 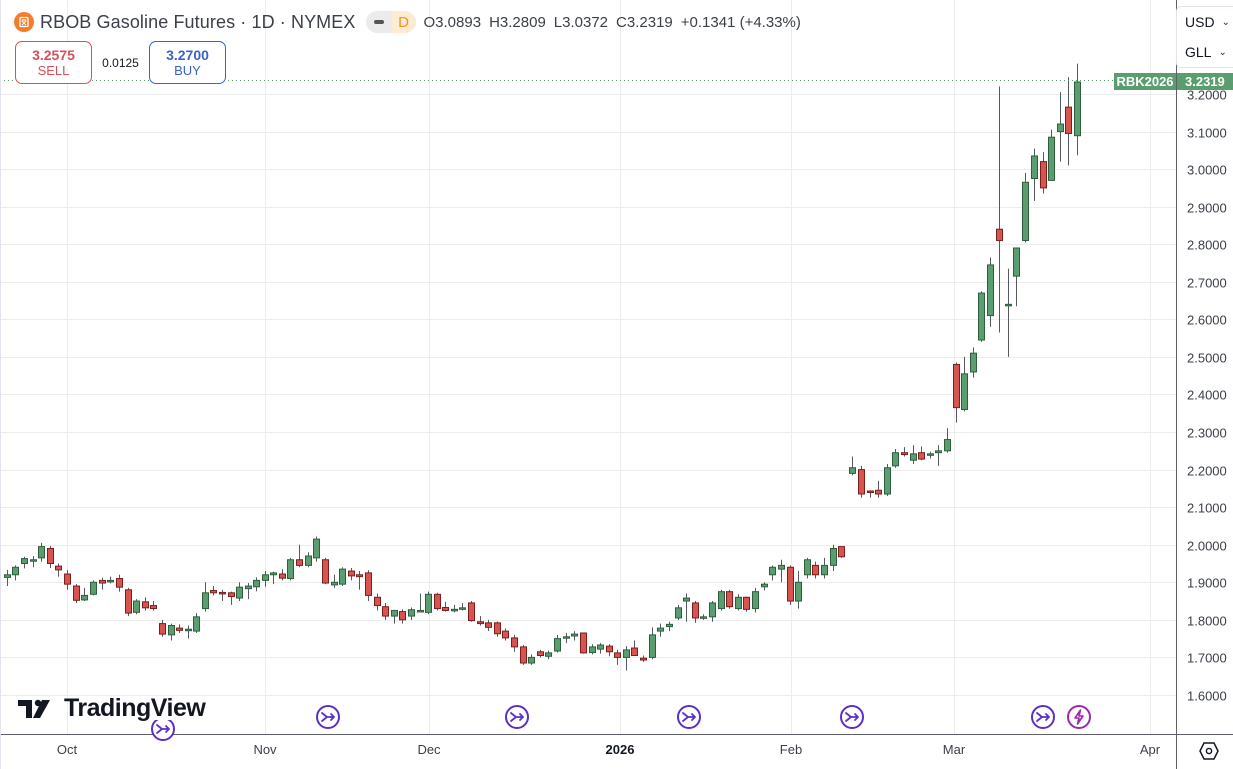 I want to click on gasoline-pump-icon, so click(x=24, y=22).